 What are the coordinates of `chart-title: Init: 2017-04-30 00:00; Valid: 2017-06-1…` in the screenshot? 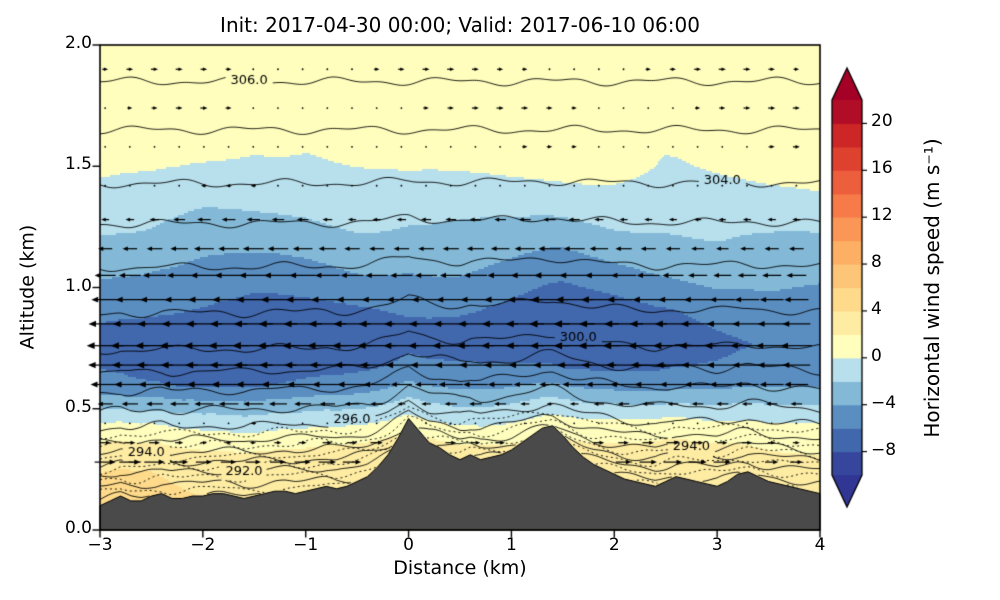 It's located at (460, 25).